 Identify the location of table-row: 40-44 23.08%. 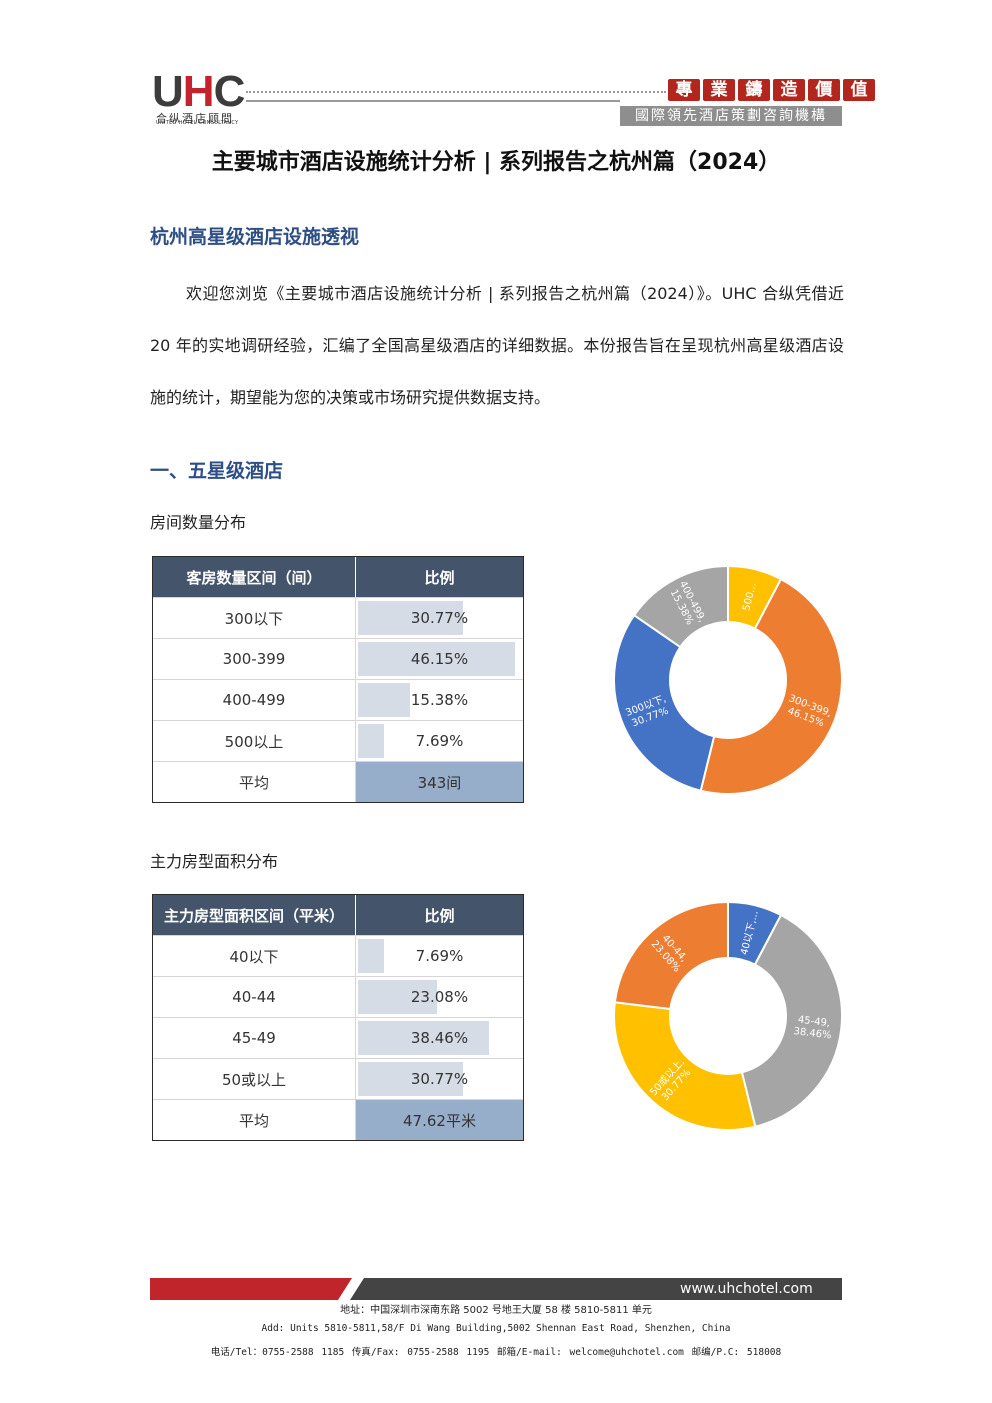
(338, 996).